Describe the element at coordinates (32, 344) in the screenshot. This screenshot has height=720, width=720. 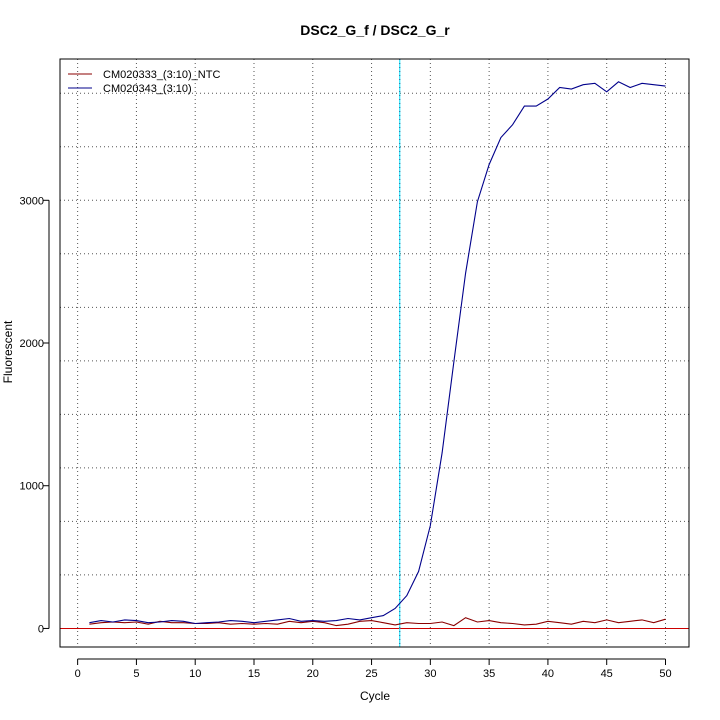
I see `y-tick-label: 2000` at that location.